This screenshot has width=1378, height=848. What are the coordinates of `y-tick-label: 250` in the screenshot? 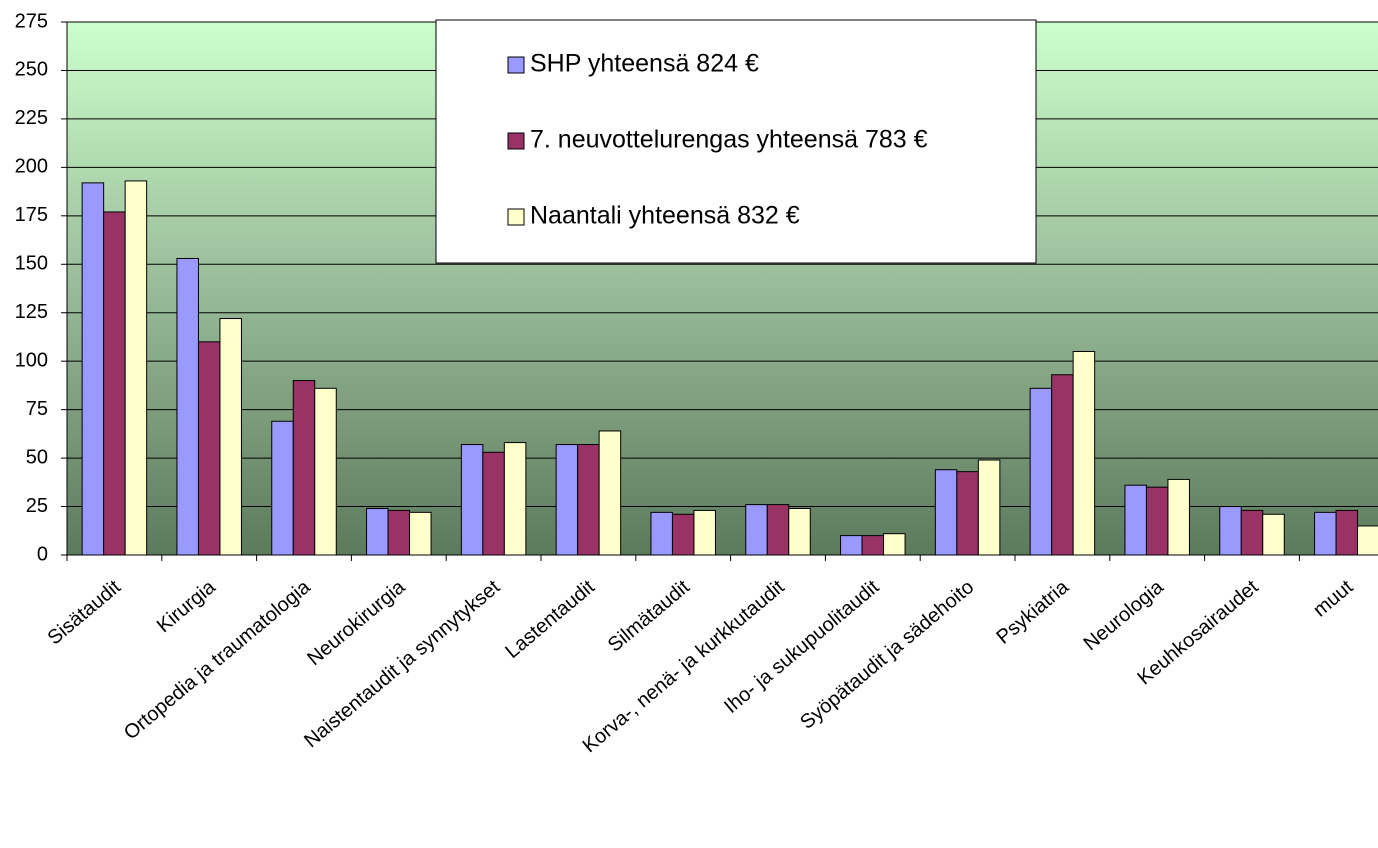 It's located at (31, 70).